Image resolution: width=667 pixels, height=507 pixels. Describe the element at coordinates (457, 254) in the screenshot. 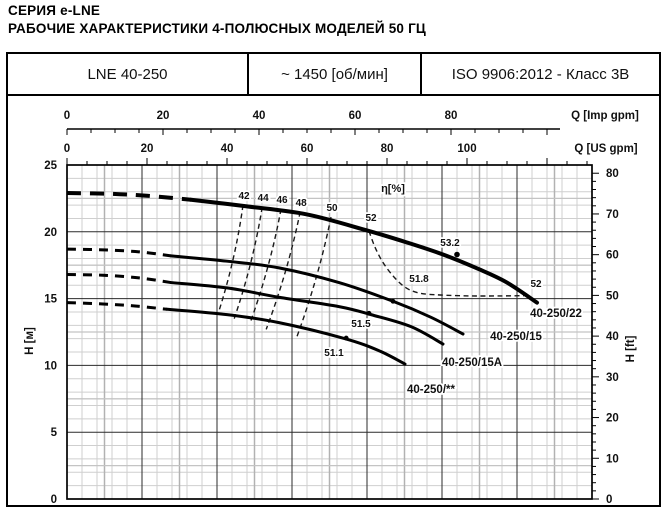

I see `bep-dot-40-250/22` at that location.